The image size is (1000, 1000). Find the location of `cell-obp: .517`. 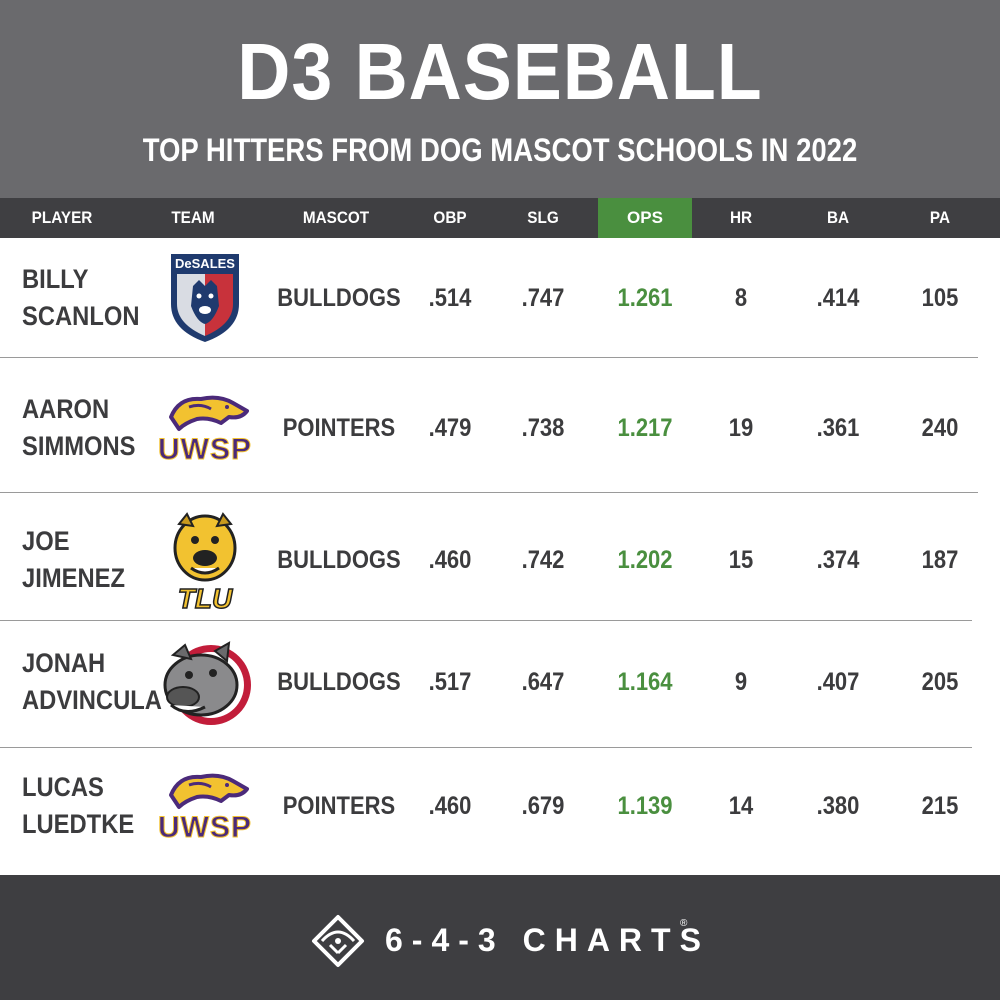

cell-obp: .517 is located at coordinates (450, 682).